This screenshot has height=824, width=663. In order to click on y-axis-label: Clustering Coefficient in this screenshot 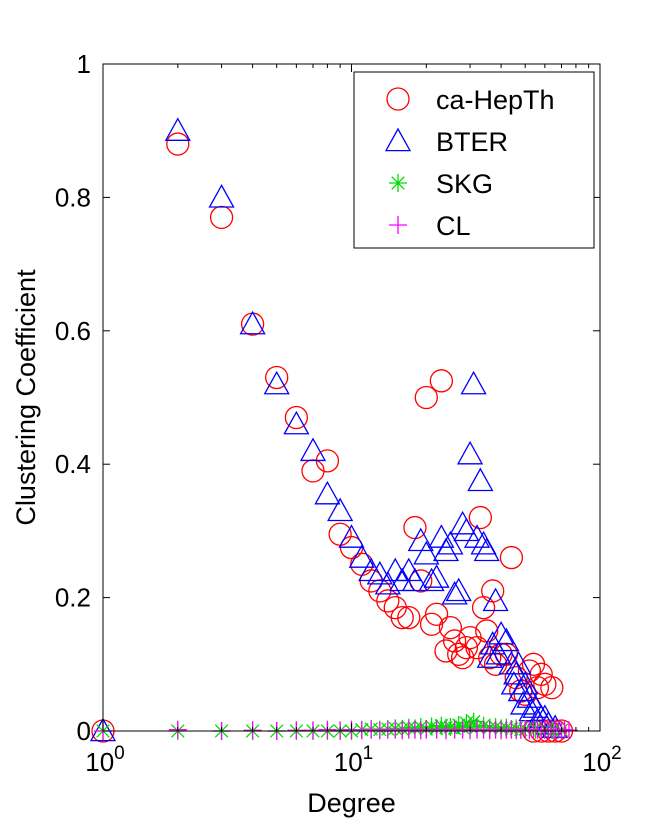, I will do `click(26, 397)`.